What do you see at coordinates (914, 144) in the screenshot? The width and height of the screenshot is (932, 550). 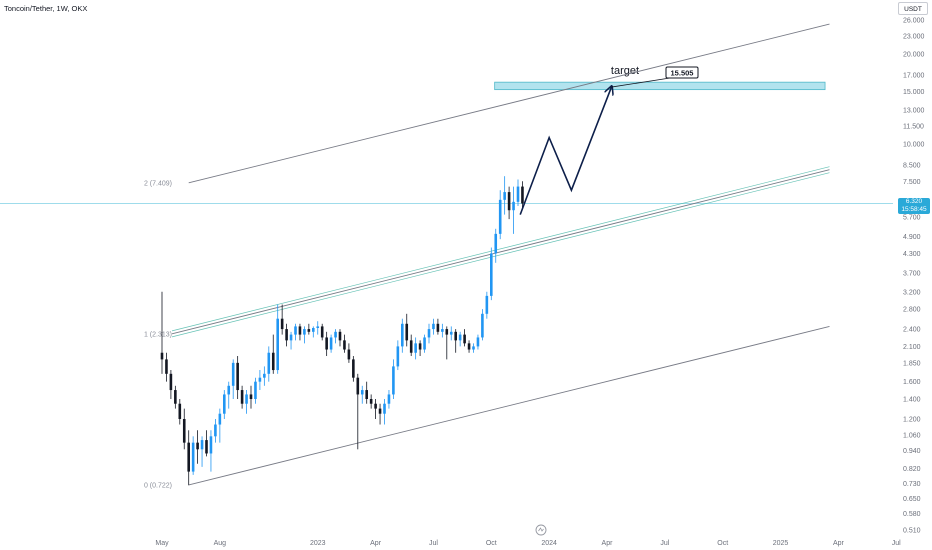 I see `y-tick-label: 10.000` at bounding box center [914, 144].